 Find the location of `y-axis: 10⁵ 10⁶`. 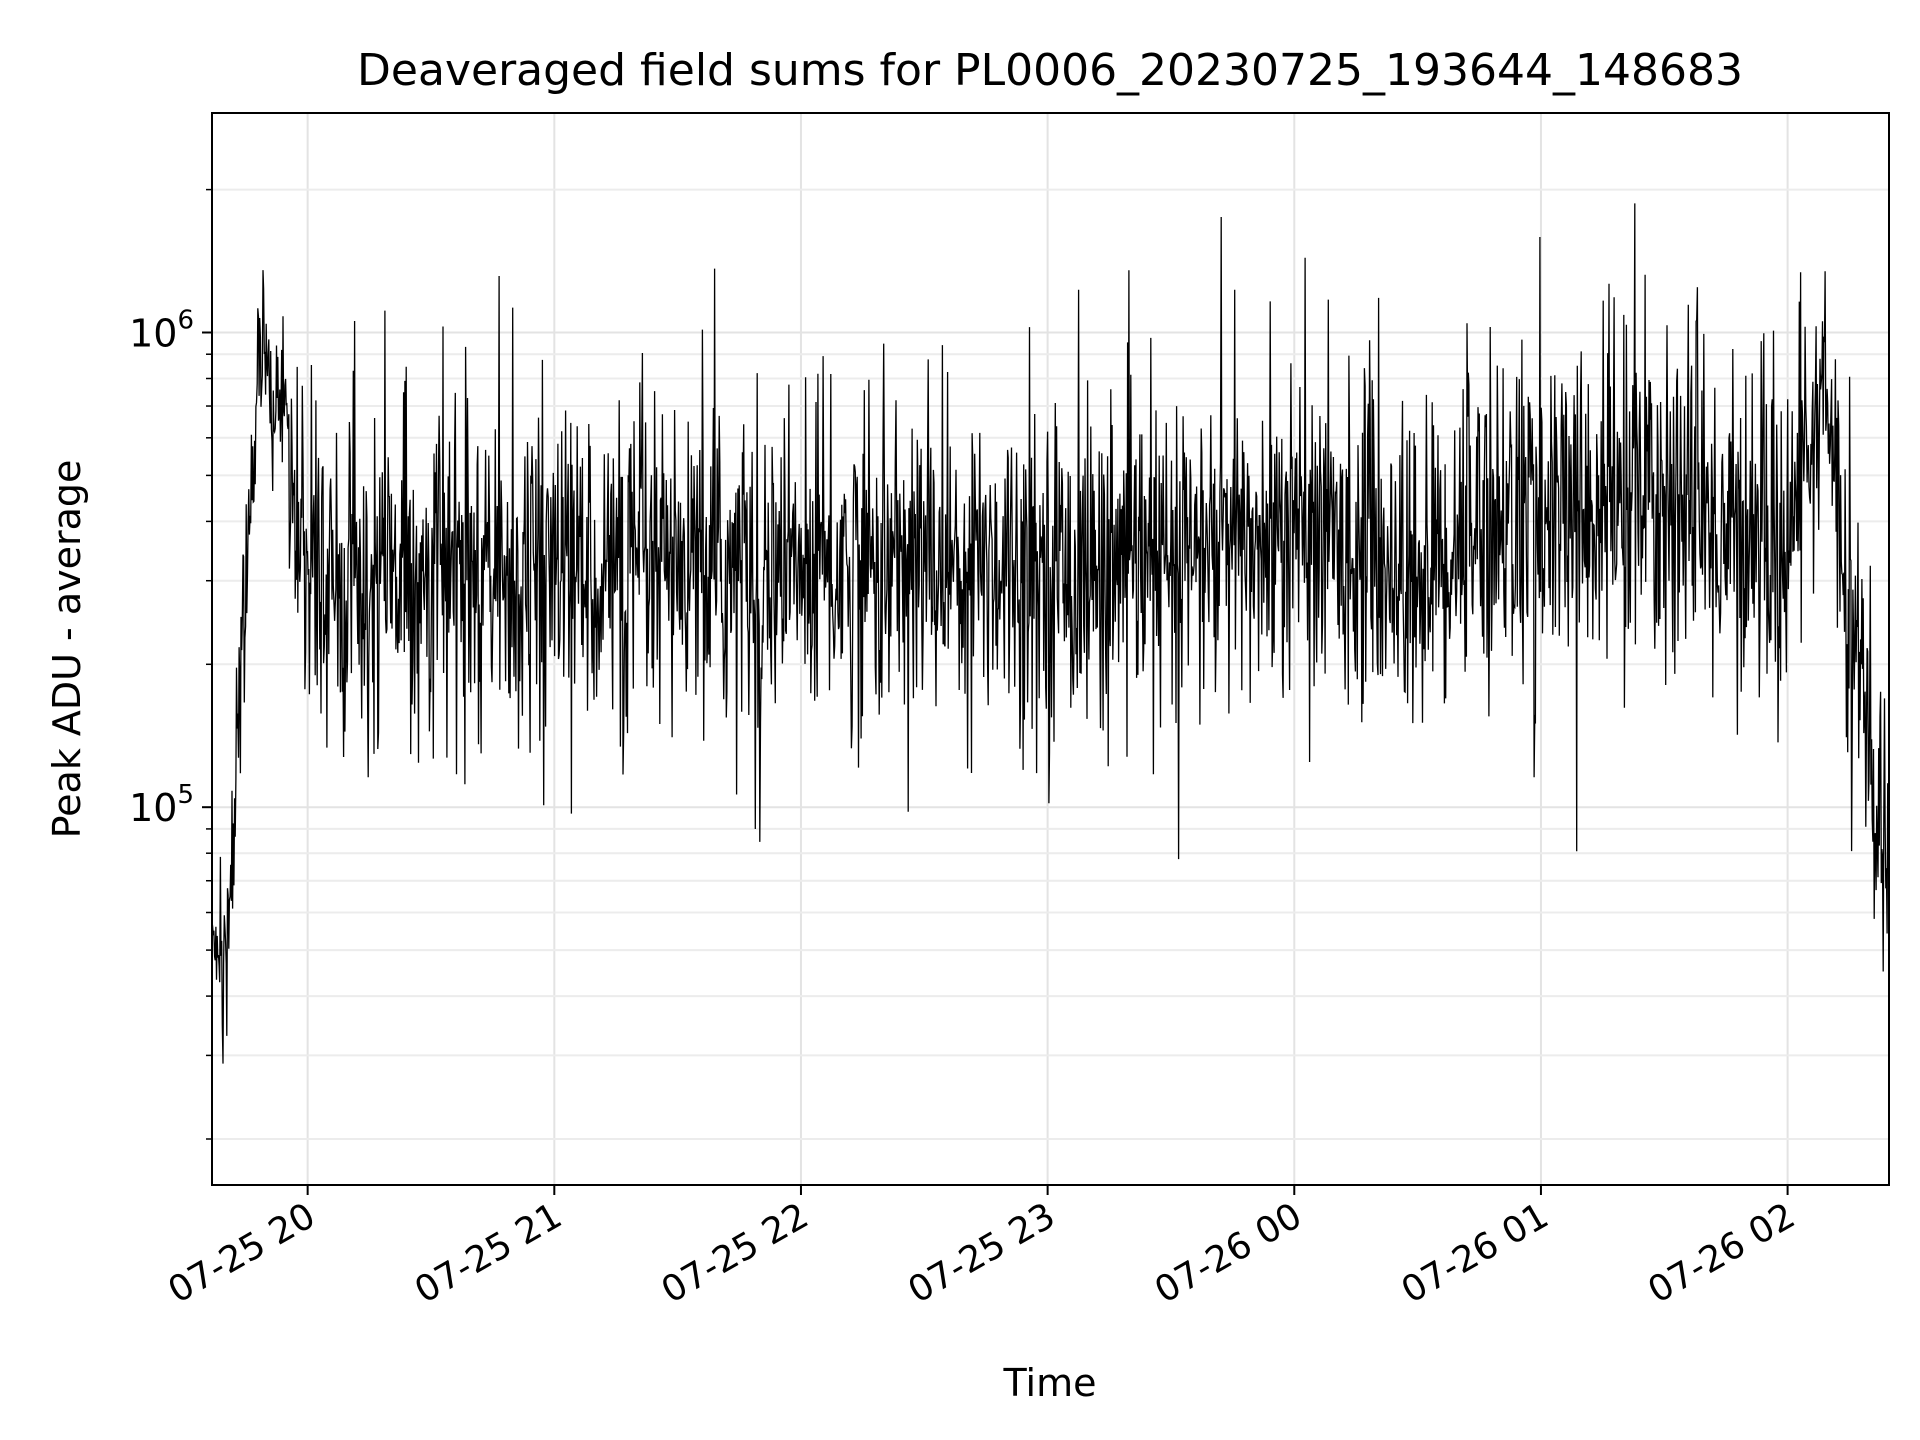

y-axis: 10⁵ 10⁶ is located at coordinates (170, 664).